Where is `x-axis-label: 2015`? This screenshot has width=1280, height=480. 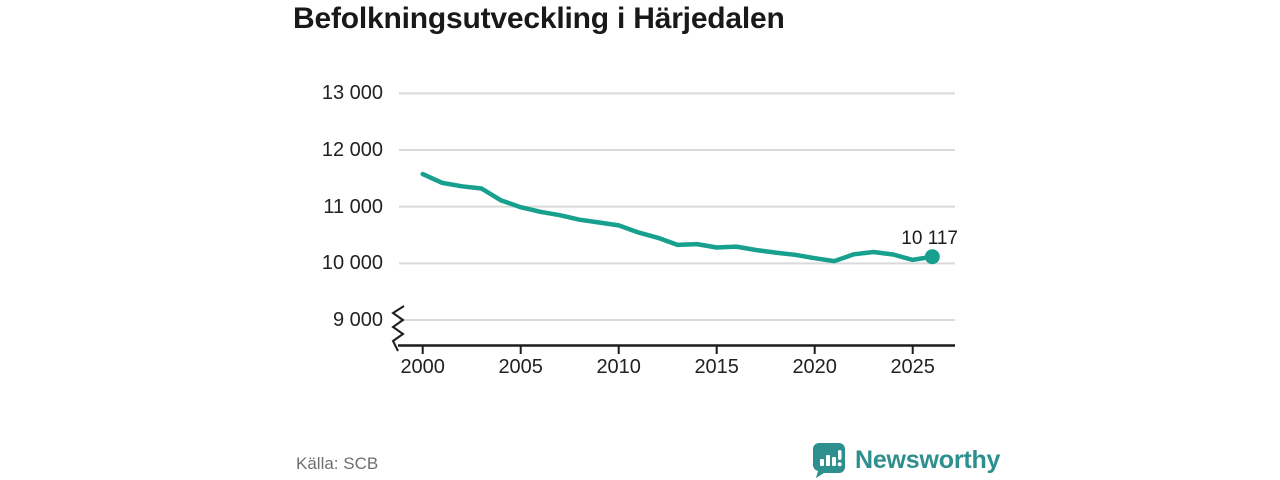
x-axis-label: 2015 is located at coordinates (716, 367).